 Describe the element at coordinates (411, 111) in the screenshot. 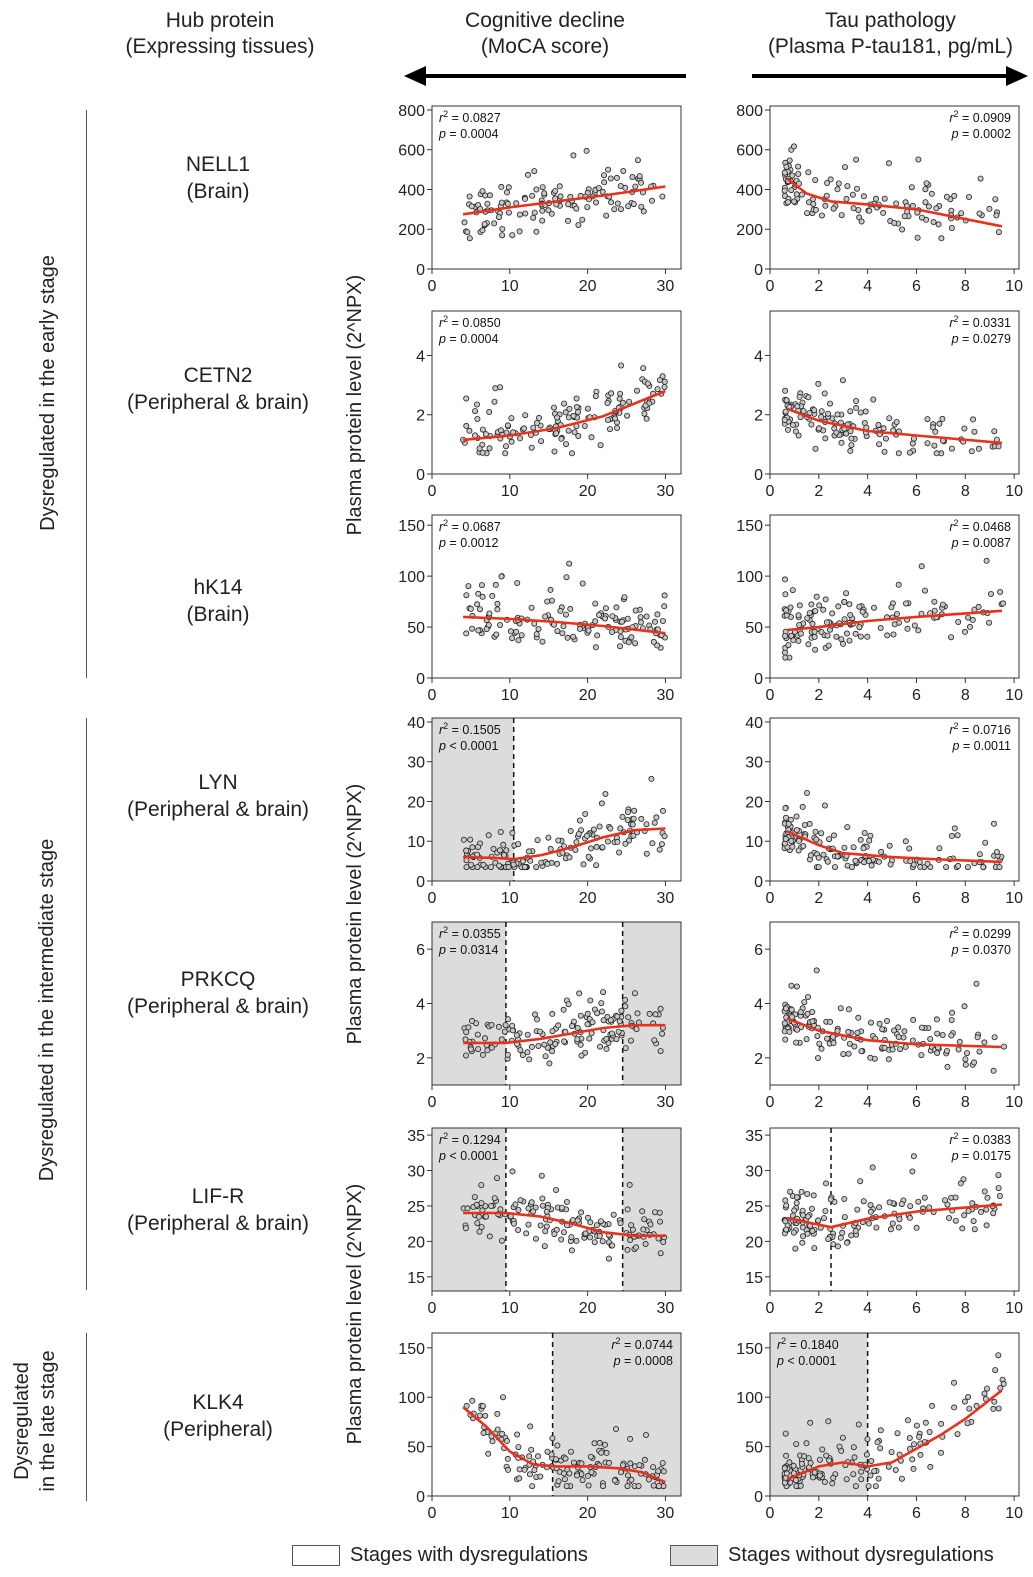

I see `y-tick-label: 800` at that location.